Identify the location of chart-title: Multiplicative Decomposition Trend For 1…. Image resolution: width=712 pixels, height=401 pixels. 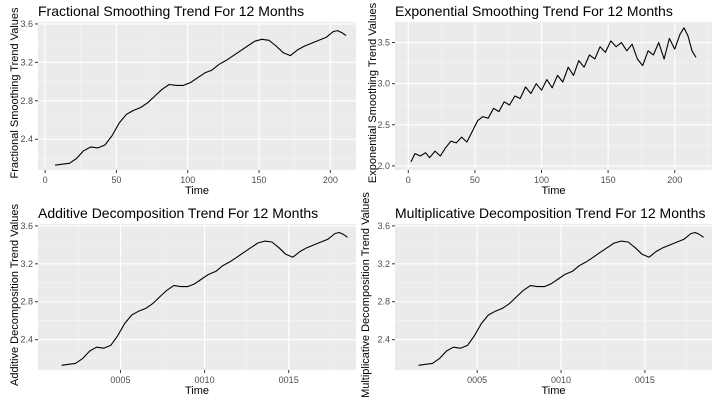
(550, 213).